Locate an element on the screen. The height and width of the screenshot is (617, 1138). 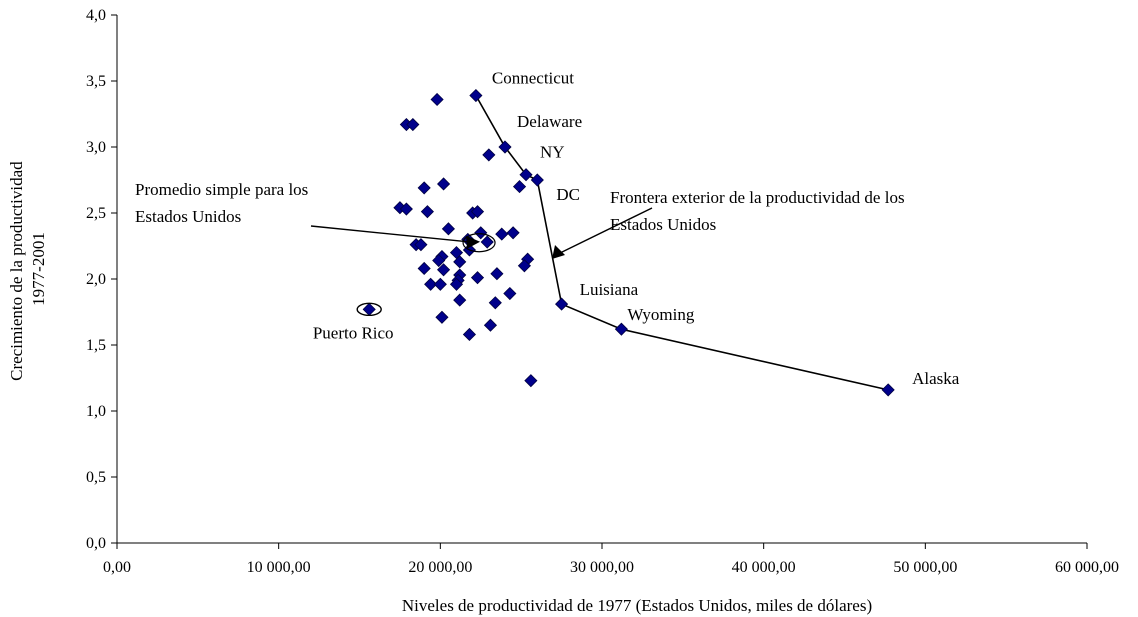
frontier-arrow-line is located at coordinates (605, 231).